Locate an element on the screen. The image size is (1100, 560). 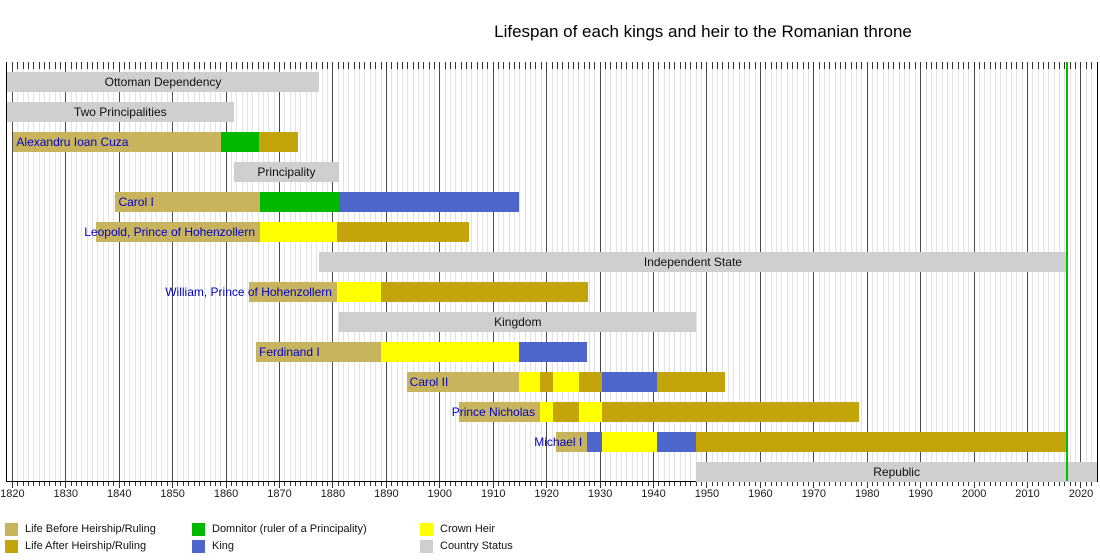
axis-label: 1820 is located at coordinates (12, 494).